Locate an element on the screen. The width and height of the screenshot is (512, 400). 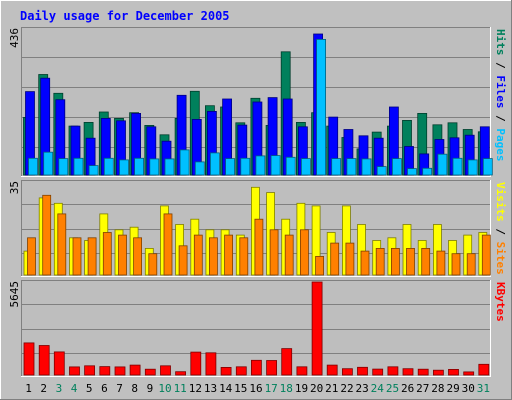
day-label-13: 13 is located at coordinates (210, 388).